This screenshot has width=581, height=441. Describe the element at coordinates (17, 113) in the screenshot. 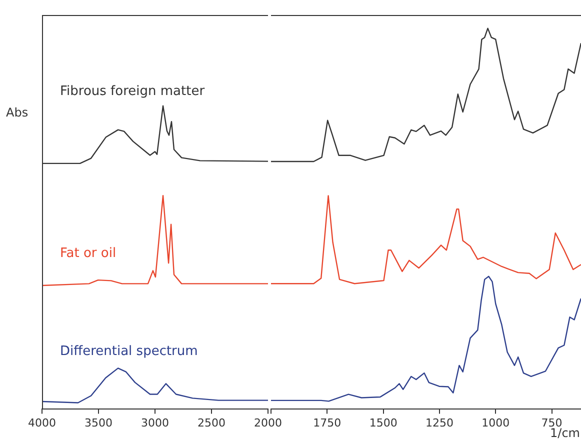

I see `y-axis-title: Abs` at that location.